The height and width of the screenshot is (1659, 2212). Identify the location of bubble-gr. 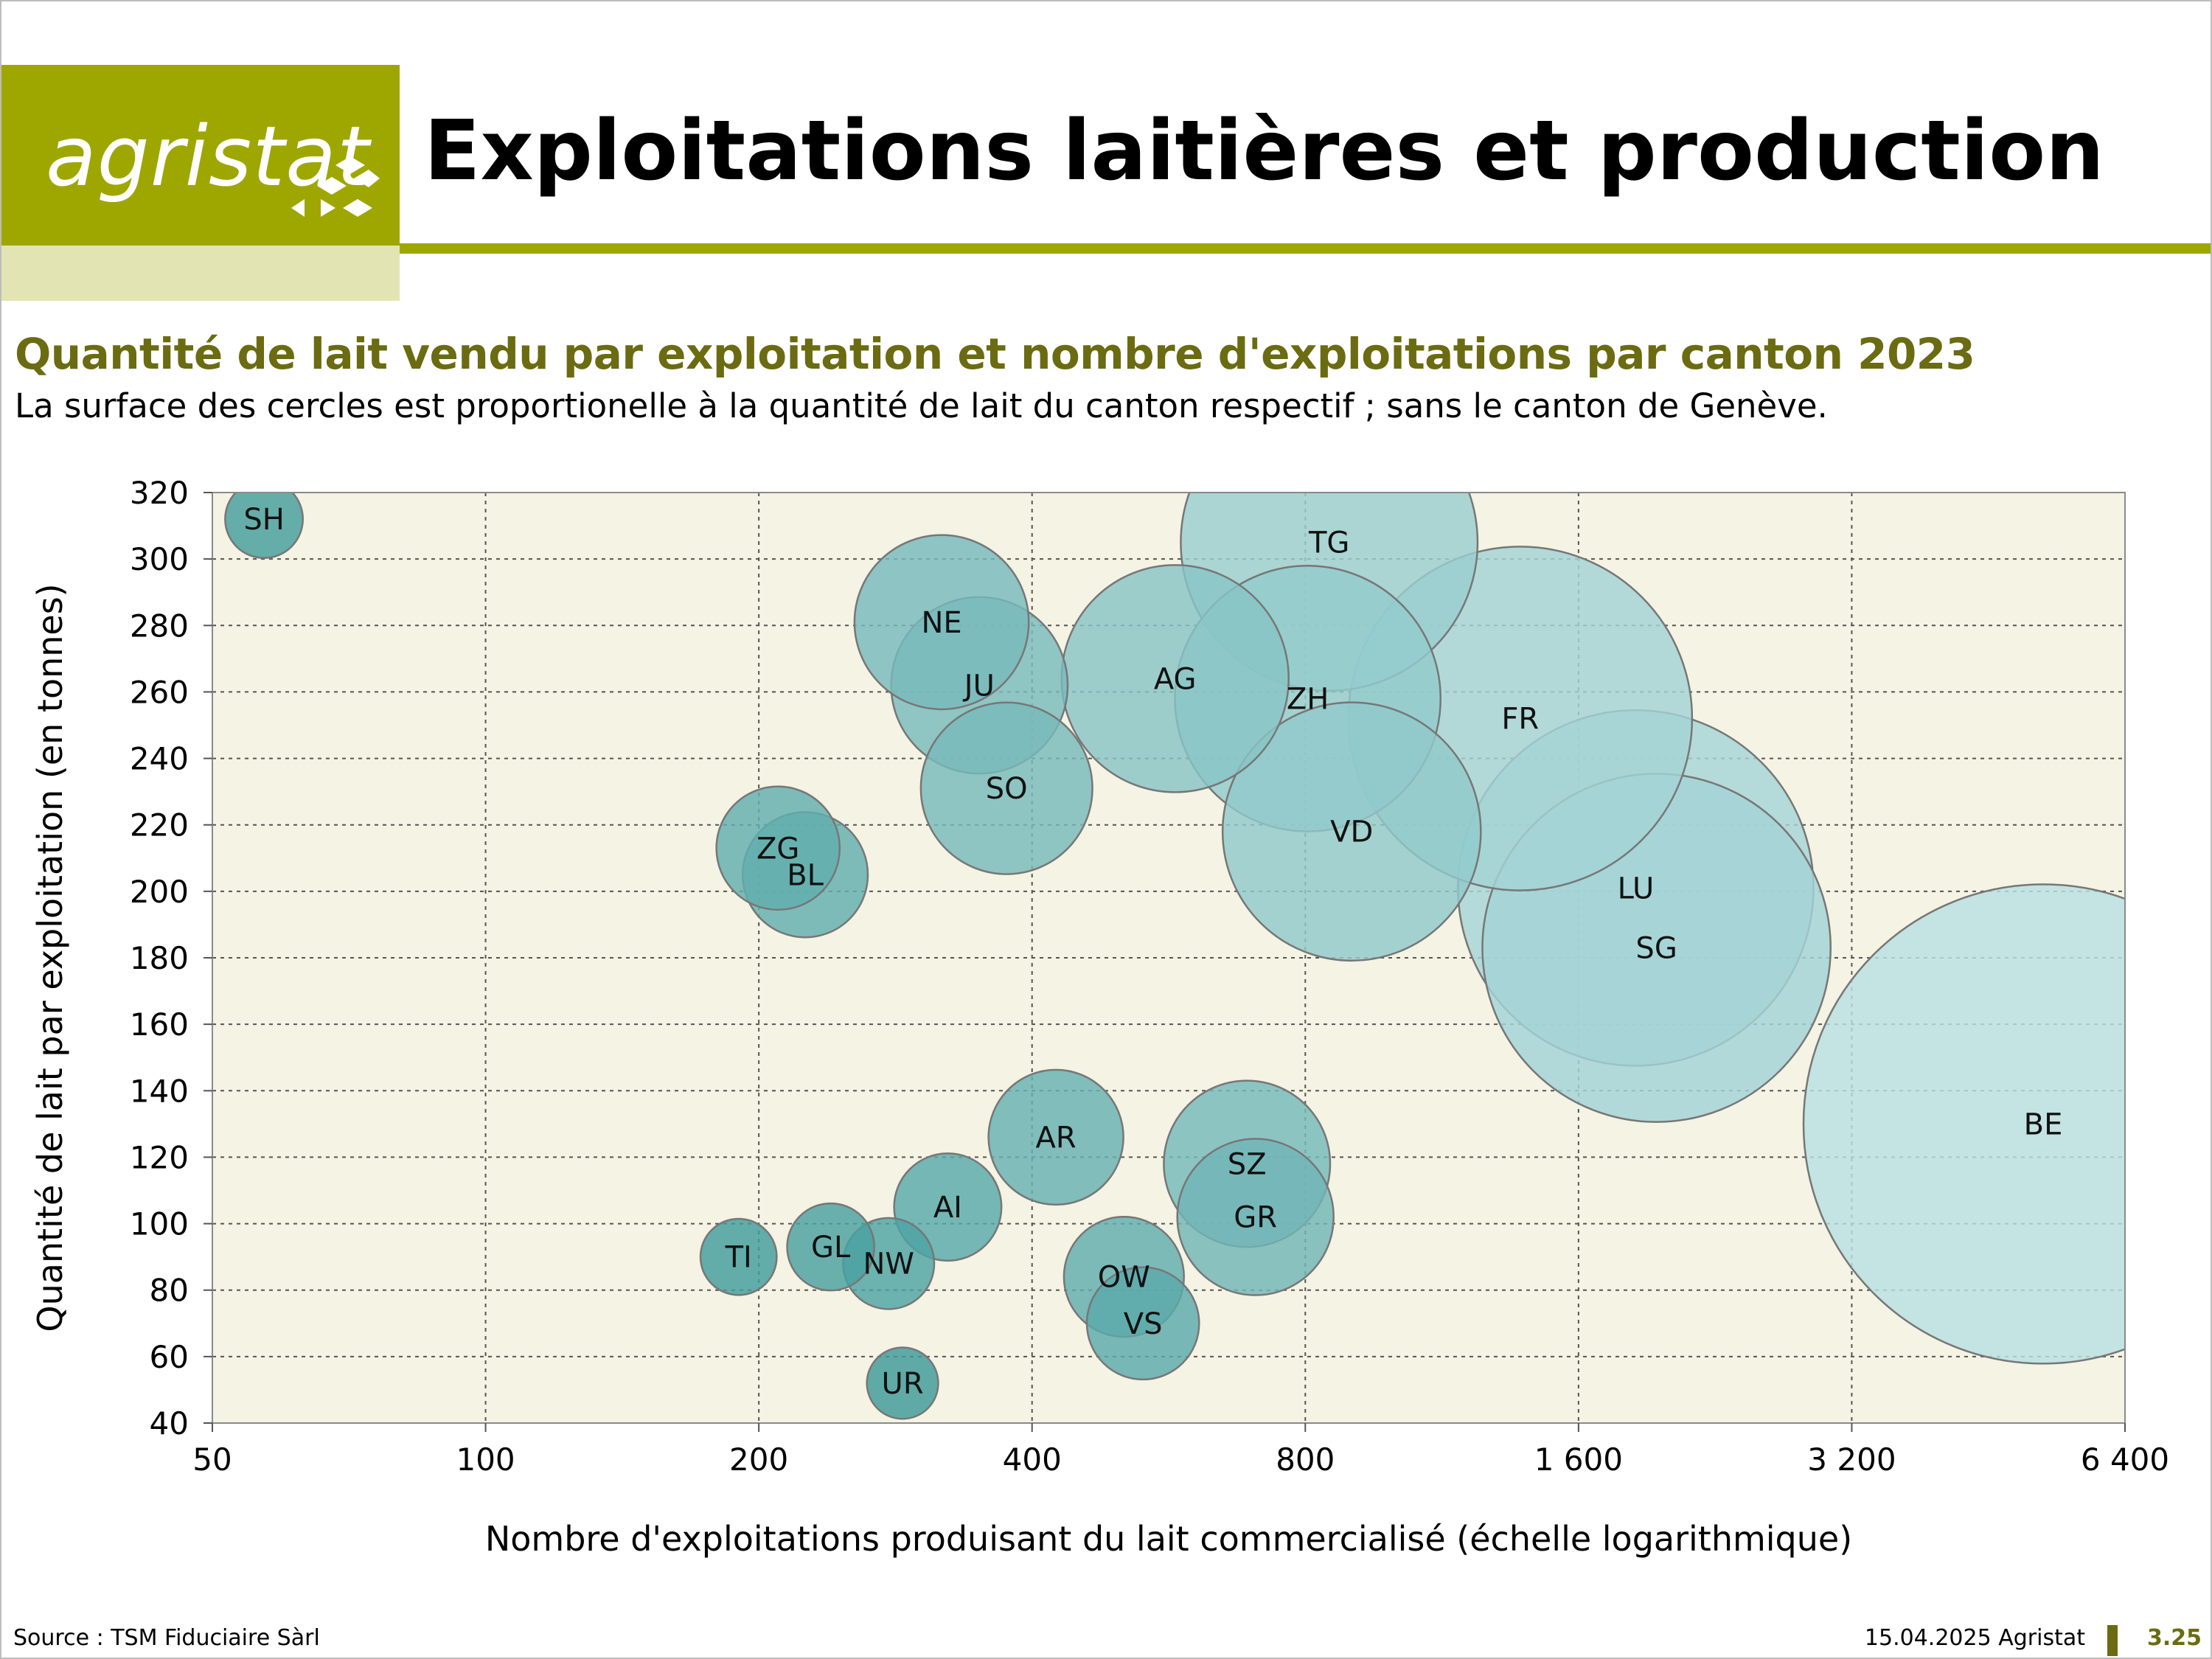
(1255, 1217).